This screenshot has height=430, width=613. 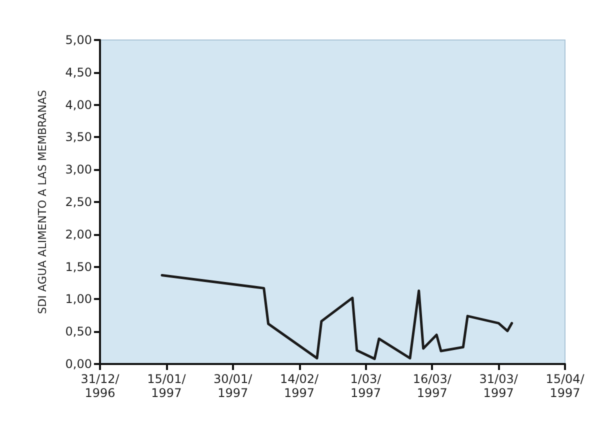 I want to click on y-tick-label: 1,00, so click(x=78, y=299).